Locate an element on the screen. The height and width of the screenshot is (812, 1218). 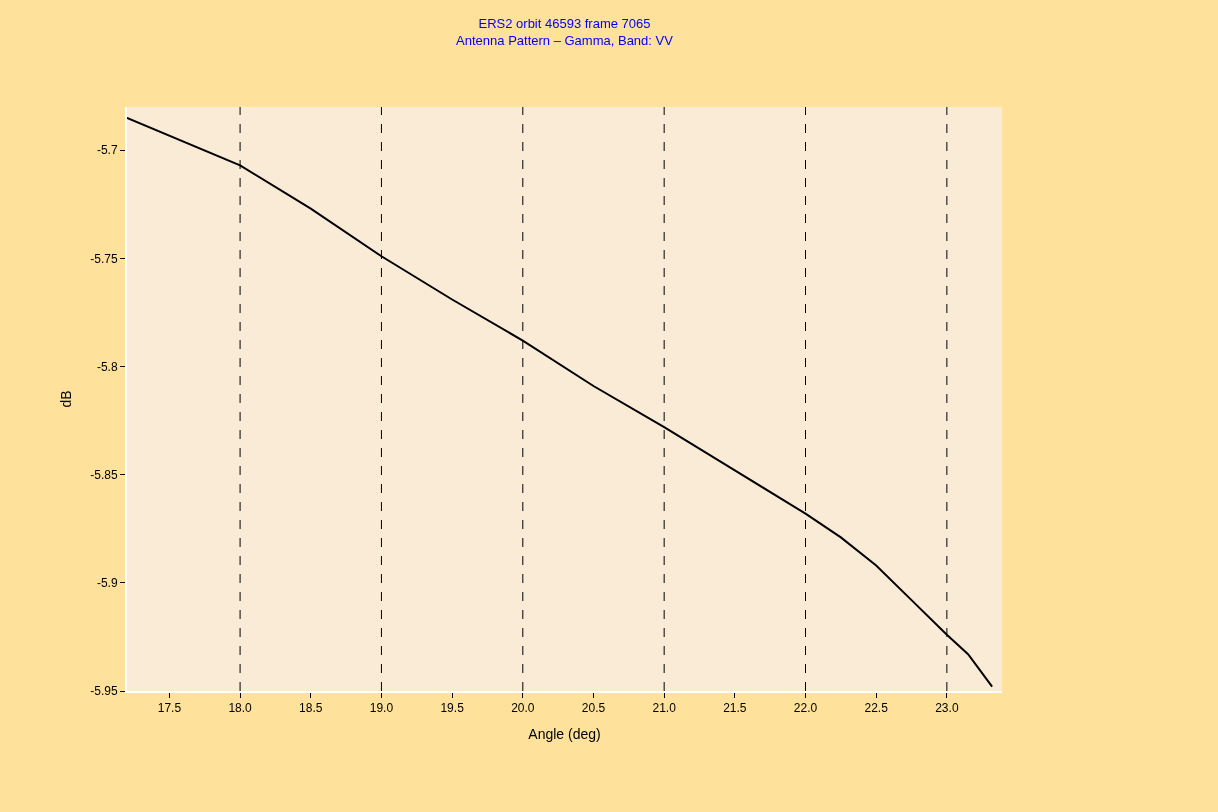
y-axis-title: dB is located at coordinates (66, 399).